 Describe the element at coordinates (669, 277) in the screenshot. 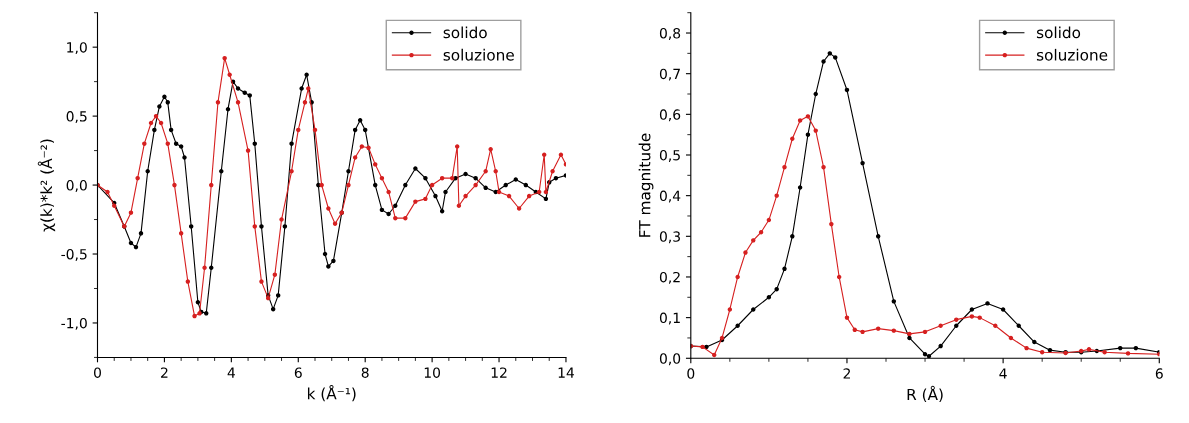

I see `y-tick-label: 0,2` at that location.